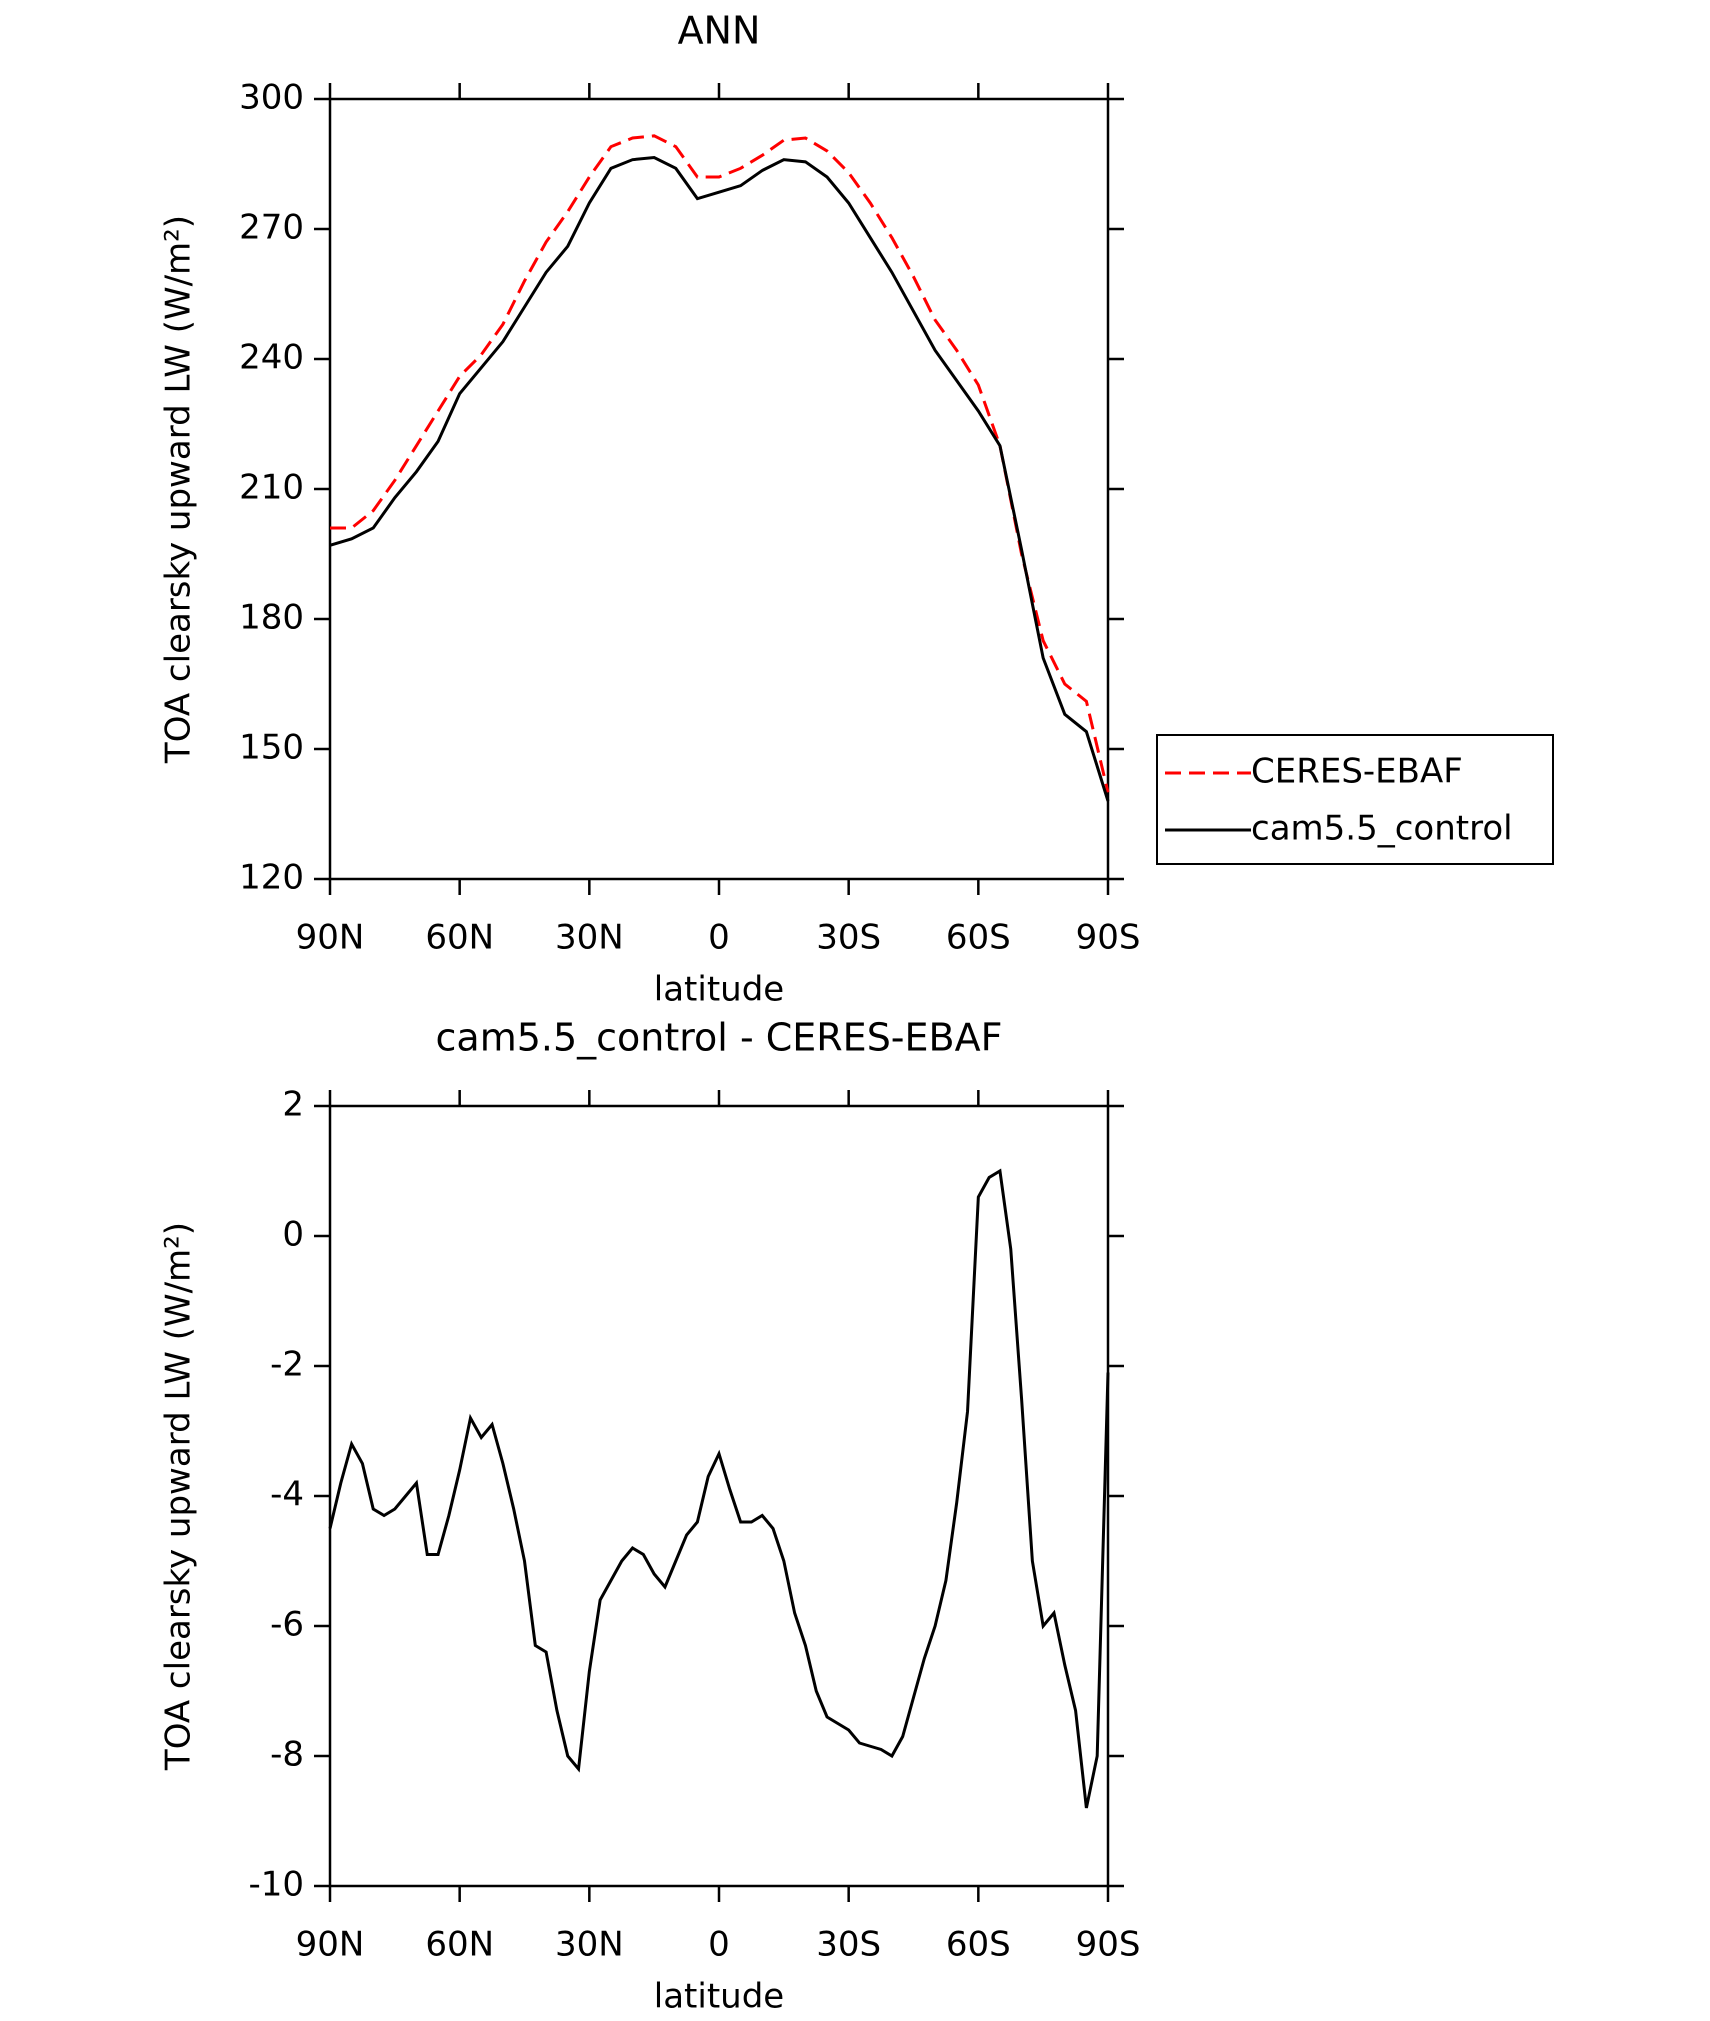 Image resolution: width=1710 pixels, height=2021 pixels. What do you see at coordinates (271, 878) in the screenshot?
I see `y-tick-label: 120` at bounding box center [271, 878].